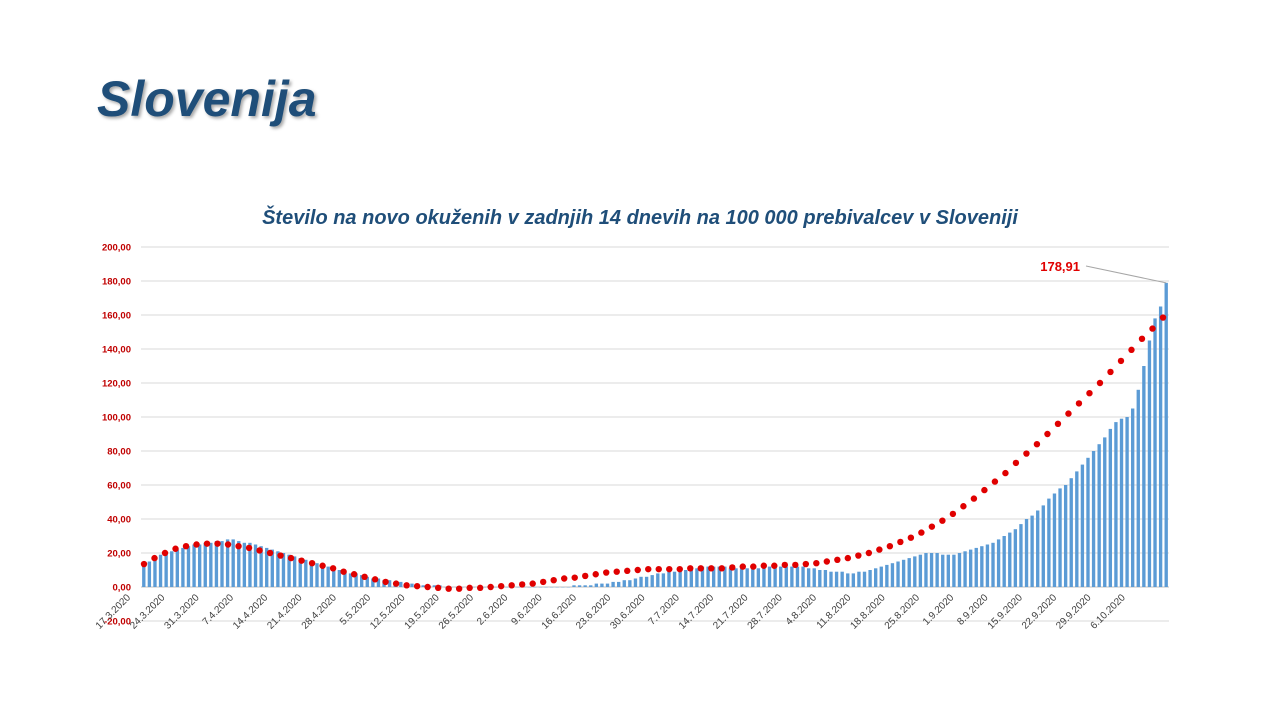 The image size is (1280, 720). Describe the element at coordinates (116, 384) in the screenshot. I see `y-tick-label: 120,00` at that location.